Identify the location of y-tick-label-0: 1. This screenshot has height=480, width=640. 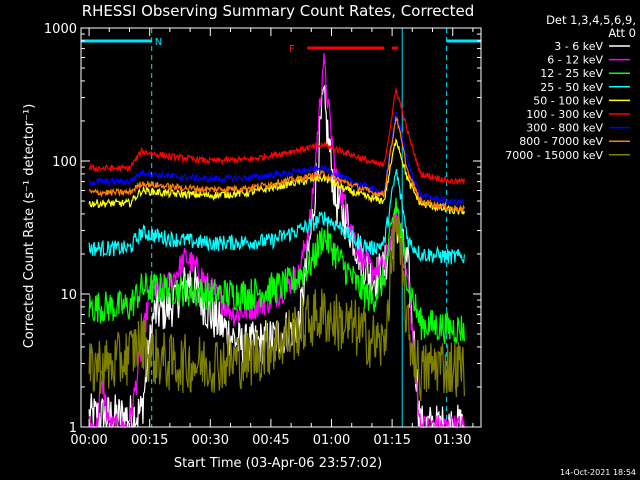
(73, 428).